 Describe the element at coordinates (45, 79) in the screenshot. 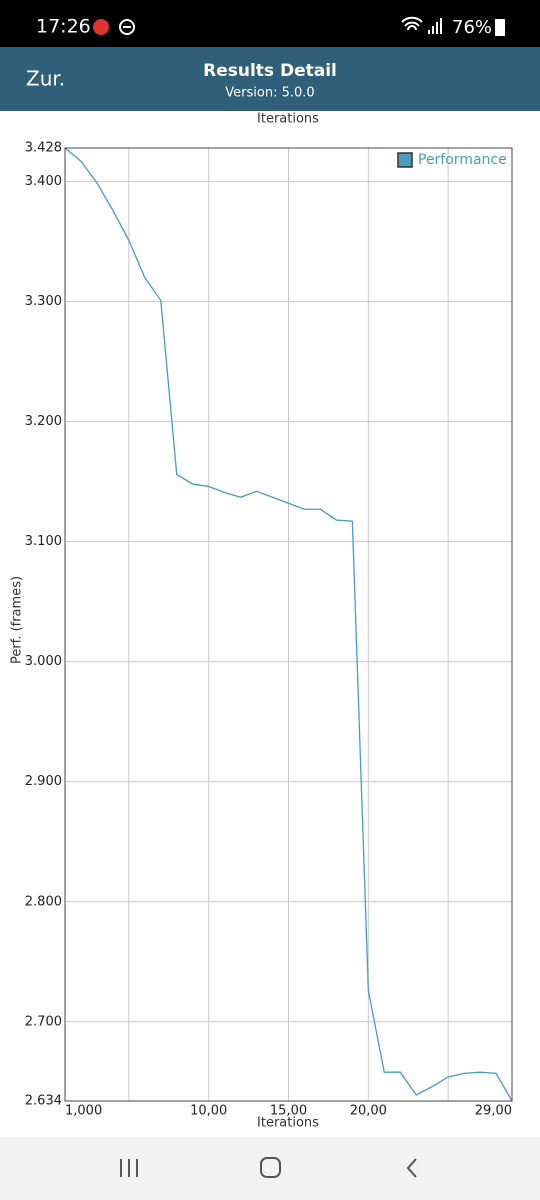

I see `back-button: Zur.` at that location.